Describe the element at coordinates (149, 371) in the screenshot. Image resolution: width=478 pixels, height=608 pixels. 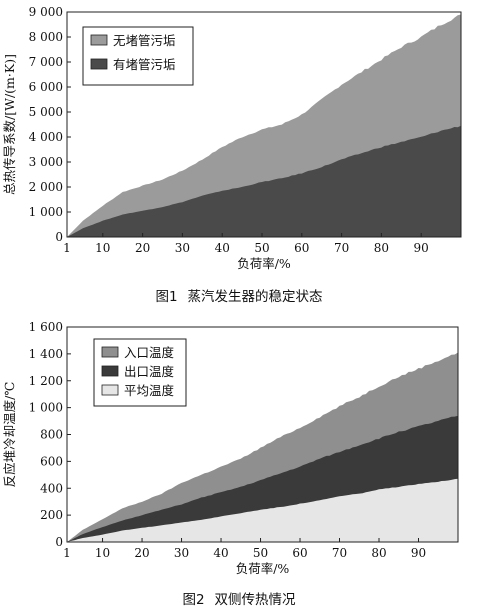
I see `legend-label-2: 出口温度` at that location.